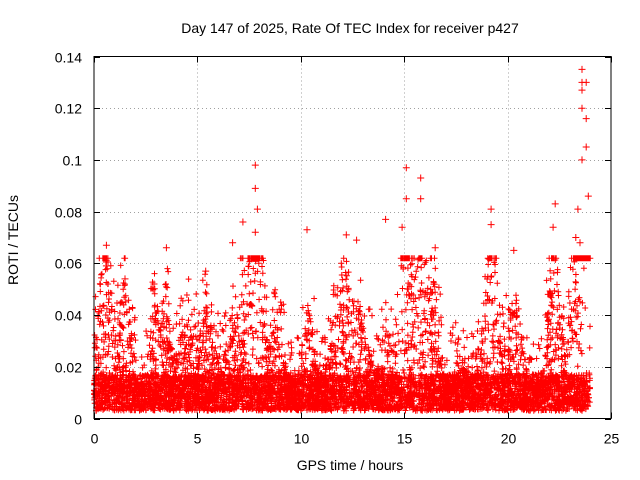  What do you see at coordinates (68, 368) in the screenshot?
I see `y-tick-label: 0.02` at bounding box center [68, 368].